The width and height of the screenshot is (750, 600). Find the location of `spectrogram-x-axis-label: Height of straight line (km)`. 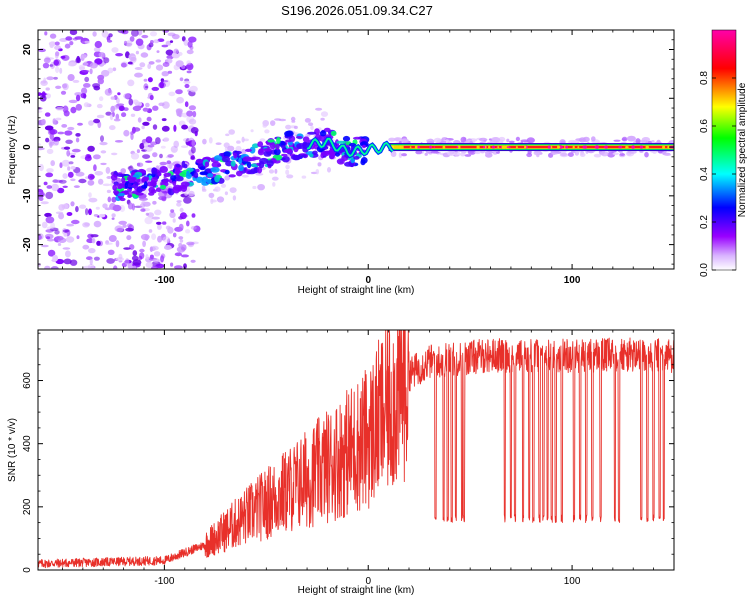

spectrogram-x-axis-label: Height of straight line (km) is located at coordinates (356, 290).